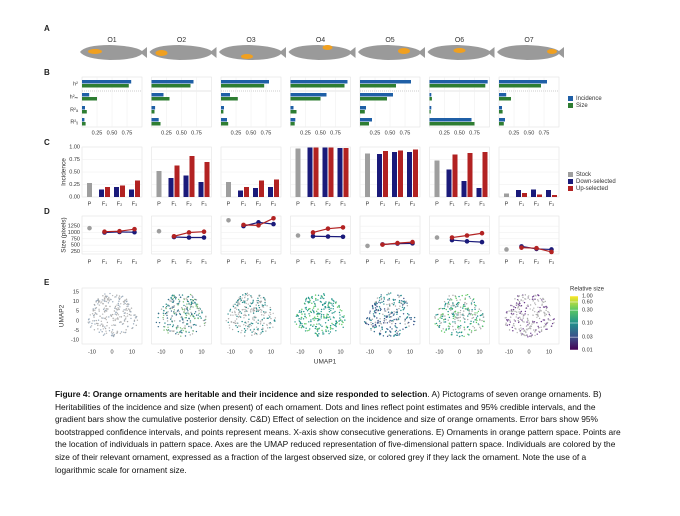 The width and height of the screenshot is (680, 516). I want to click on legend-label: Size, so click(582, 106).